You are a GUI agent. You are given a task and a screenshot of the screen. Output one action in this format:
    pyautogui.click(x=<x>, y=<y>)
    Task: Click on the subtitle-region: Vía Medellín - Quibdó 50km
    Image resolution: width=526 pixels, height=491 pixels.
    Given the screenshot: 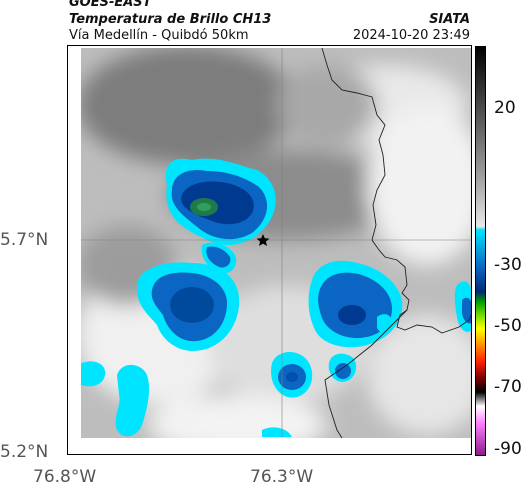 What is the action you would take?
    pyautogui.click(x=159, y=35)
    